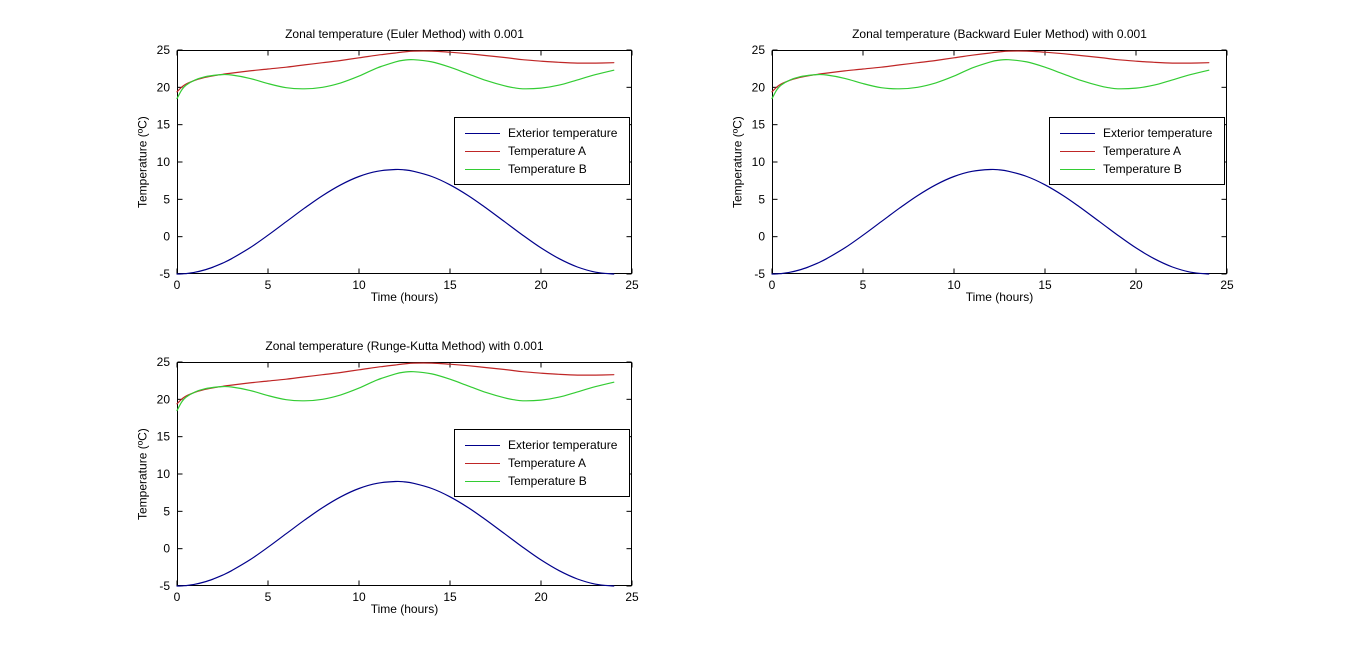 Image resolution: width=1361 pixels, height=662 pixels. I want to click on axes-backward-euler: 0 5 10 15 20 25 -5 0 5 10 15 20 25, so click(993, 167).